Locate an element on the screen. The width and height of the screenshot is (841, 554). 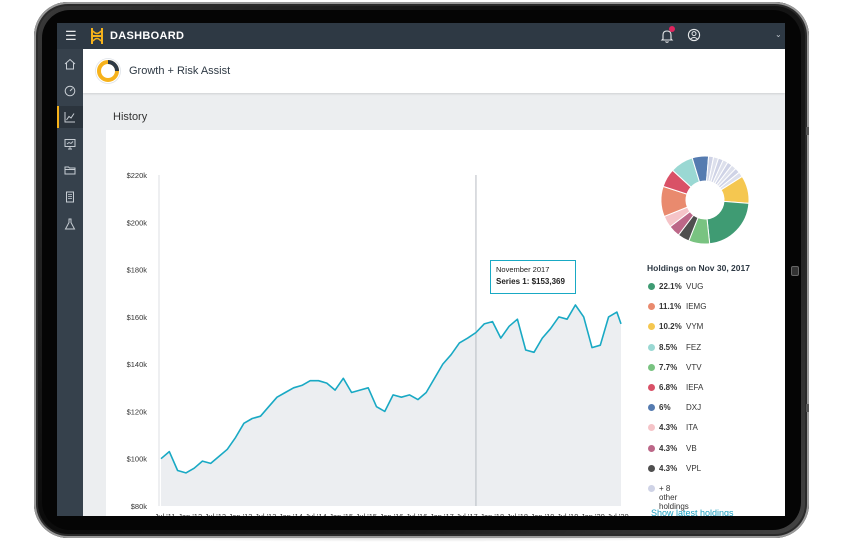
flask-icon is located at coordinates (70, 224).